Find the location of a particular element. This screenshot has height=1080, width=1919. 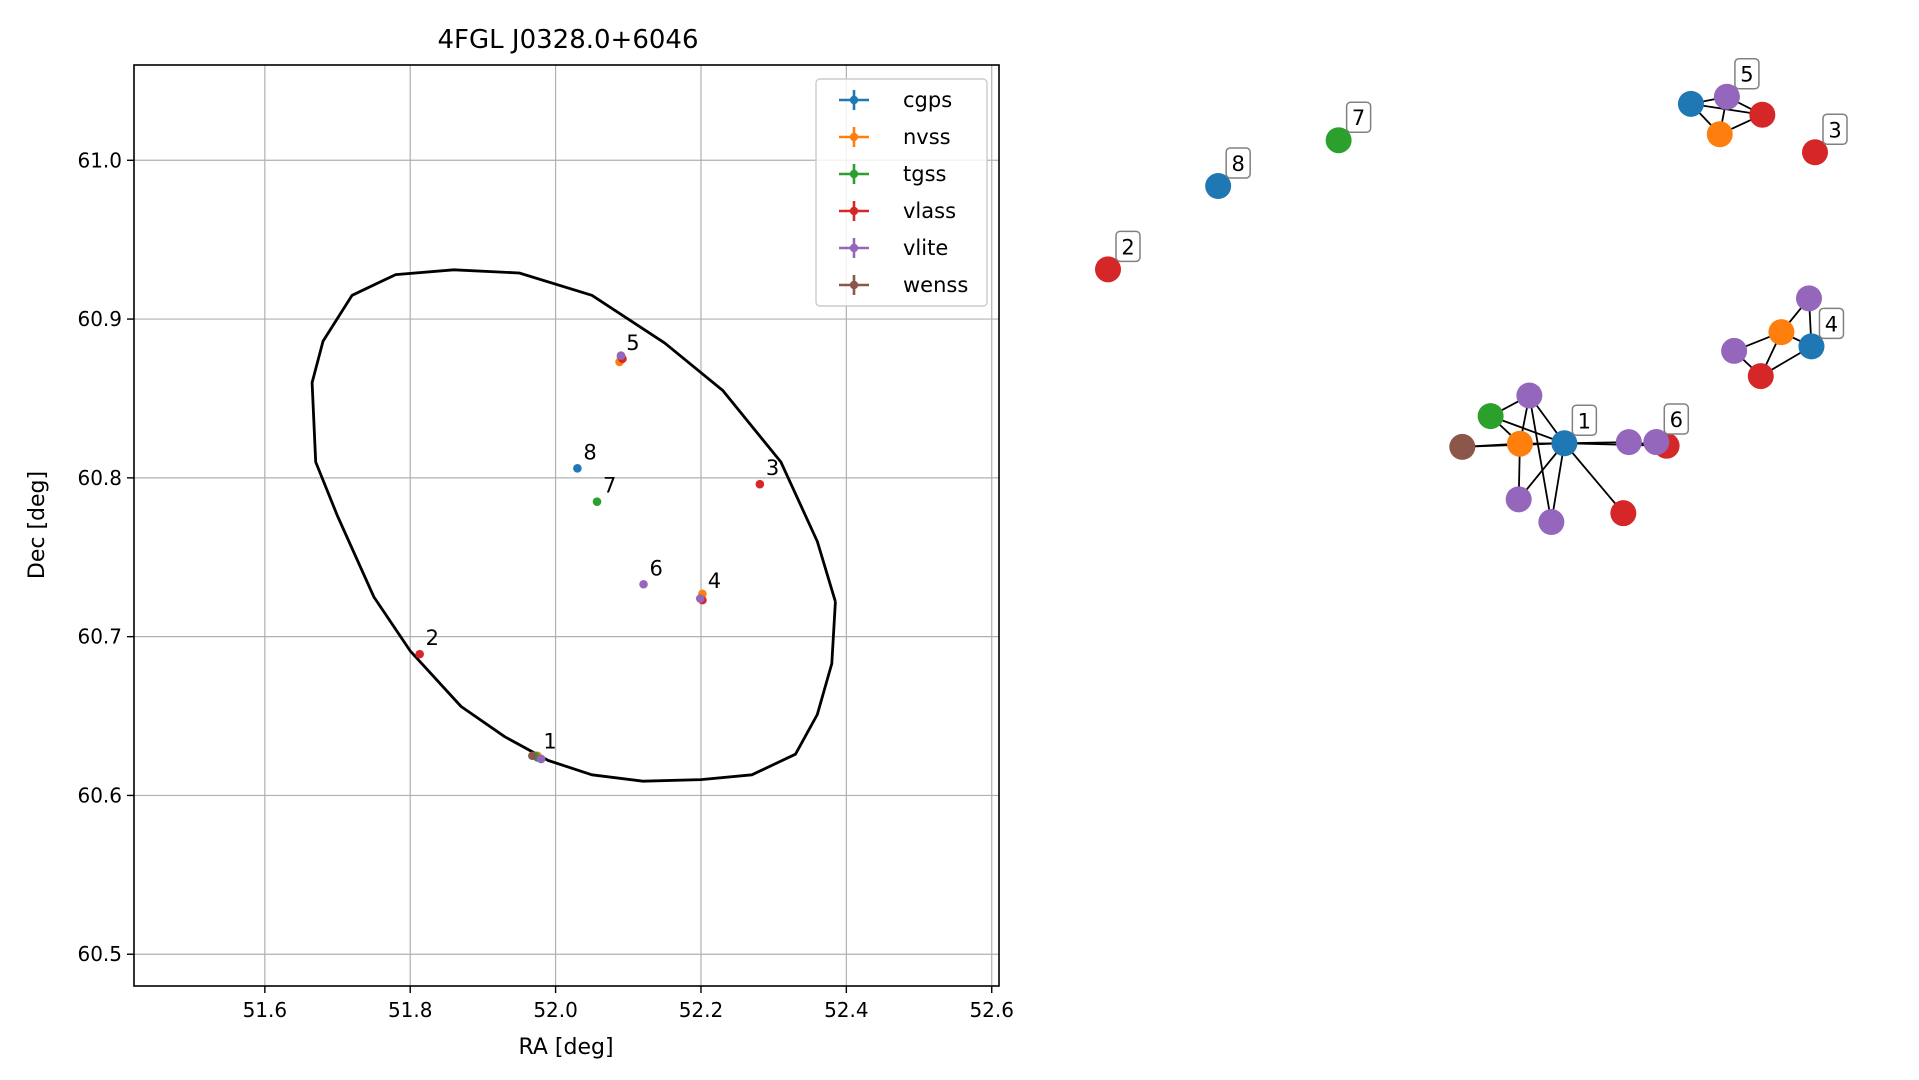

y-tick-label: 60.7 is located at coordinates (99, 637).